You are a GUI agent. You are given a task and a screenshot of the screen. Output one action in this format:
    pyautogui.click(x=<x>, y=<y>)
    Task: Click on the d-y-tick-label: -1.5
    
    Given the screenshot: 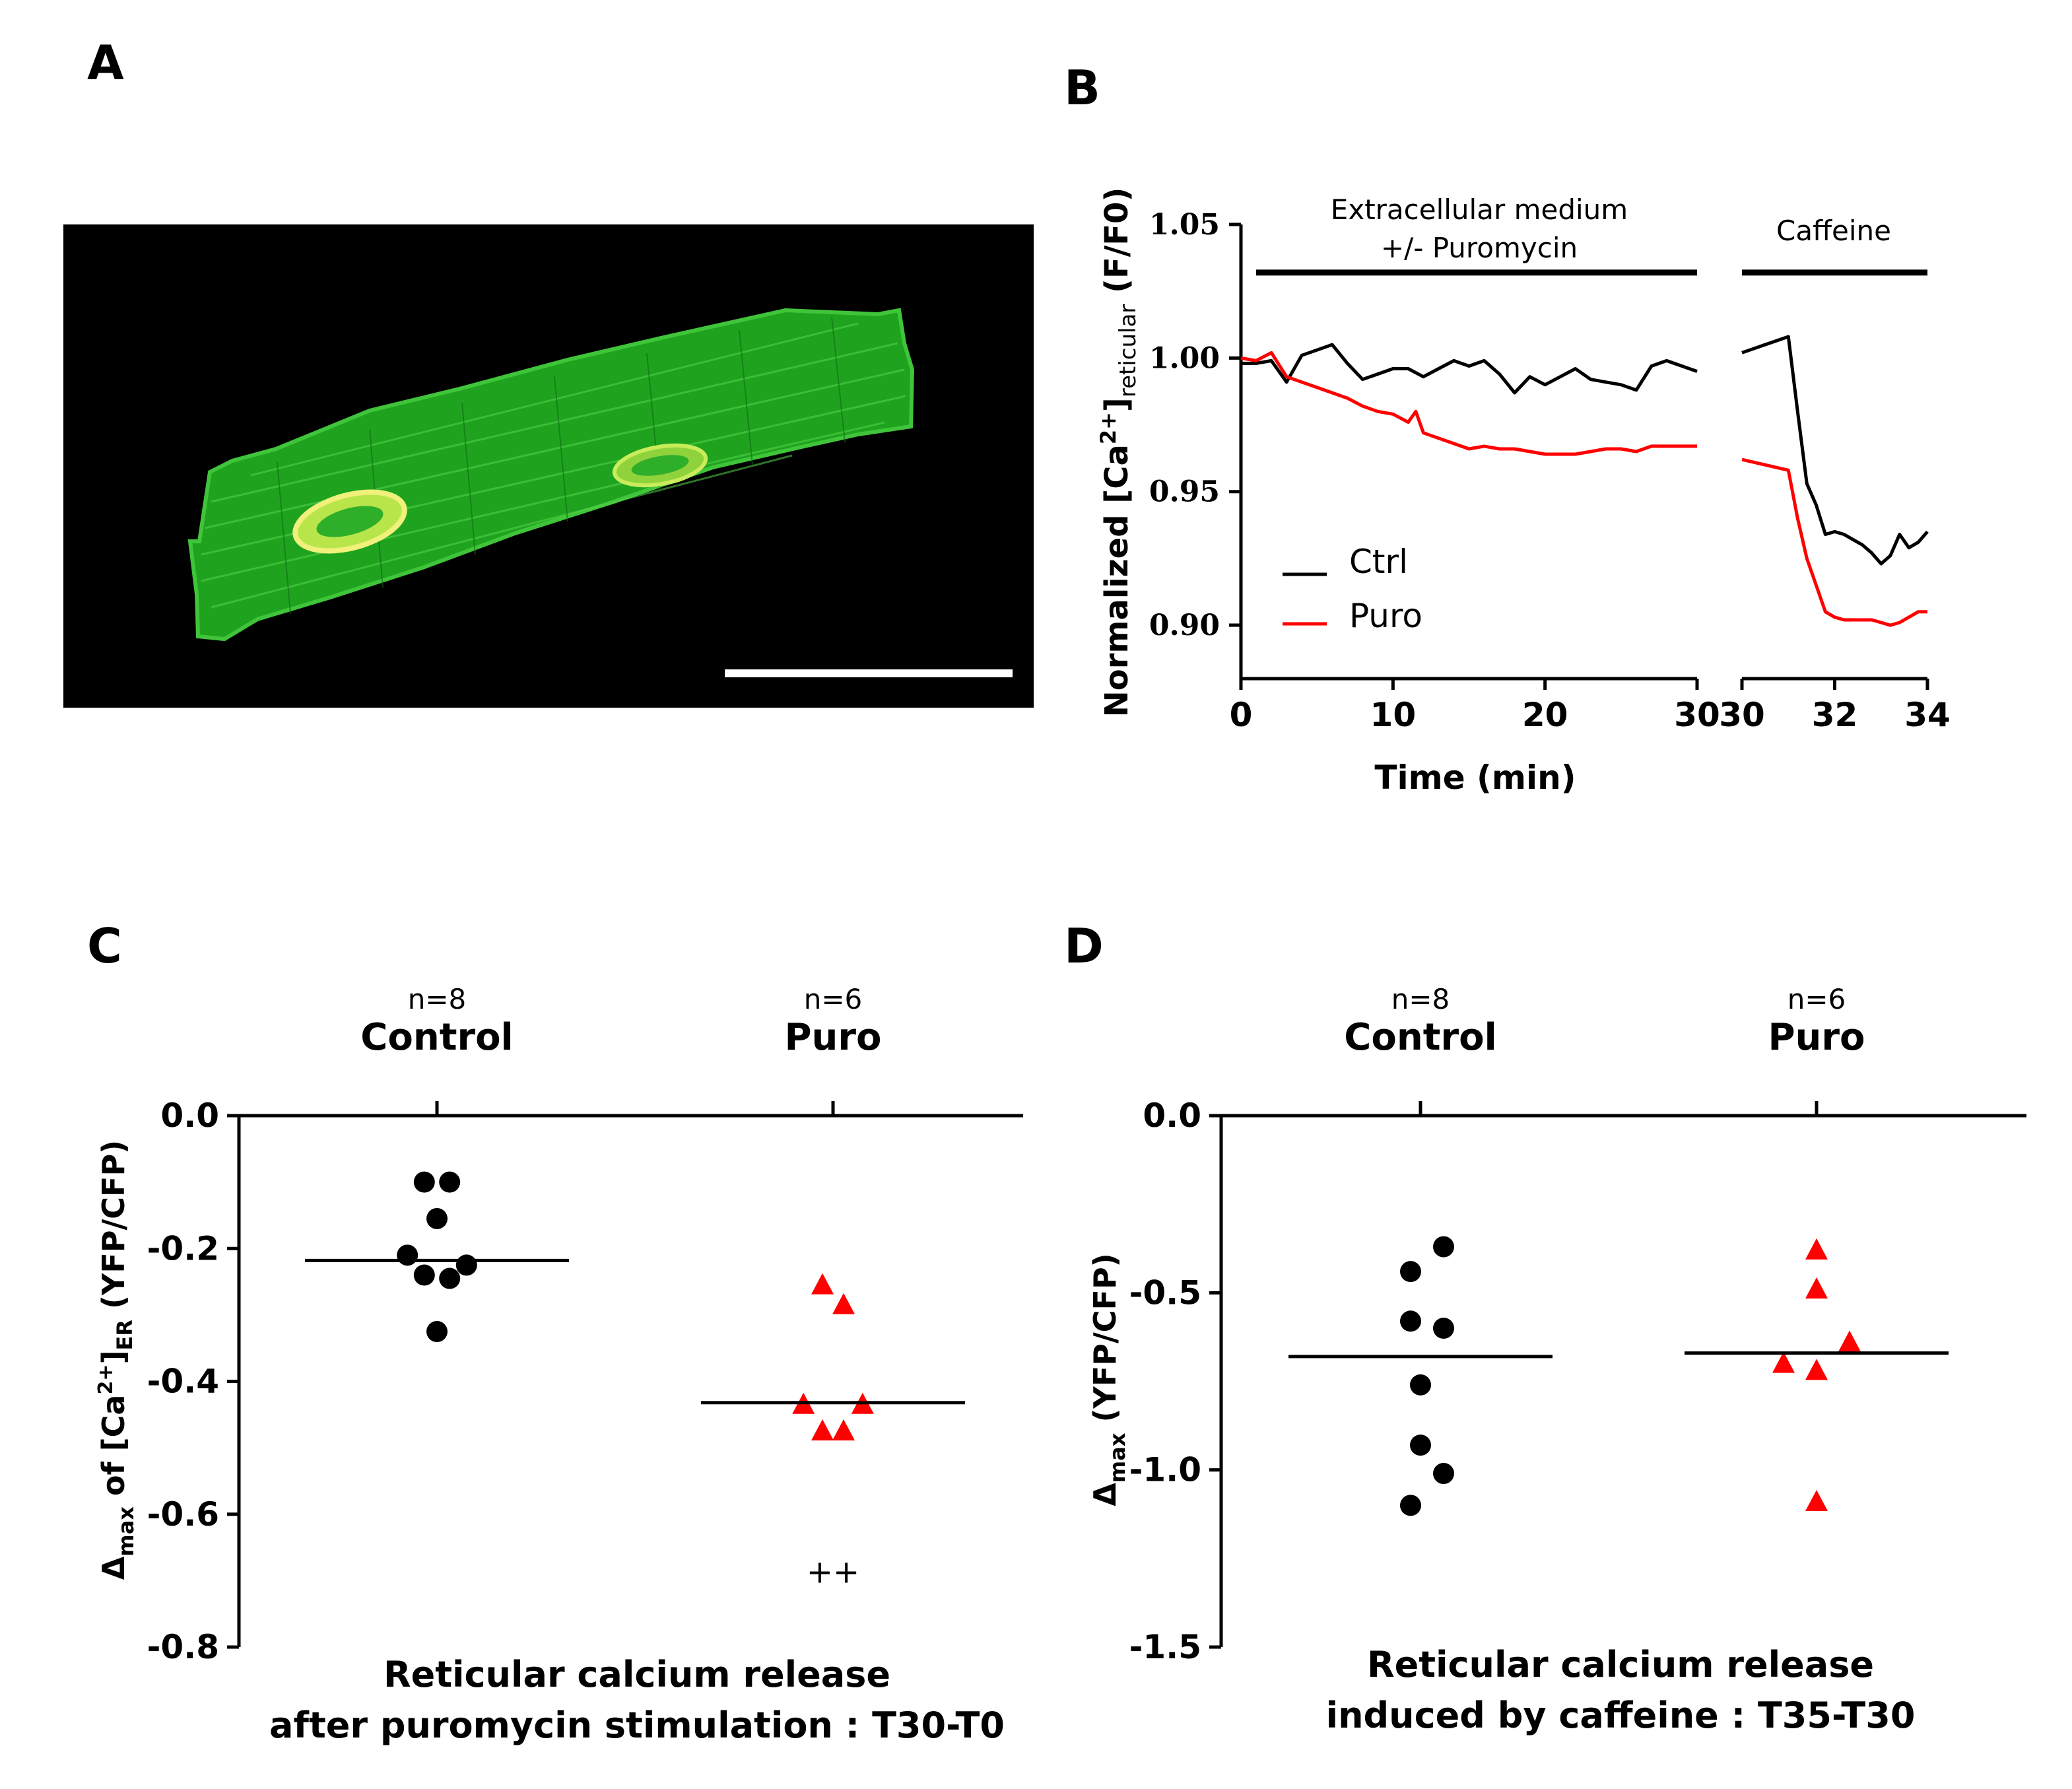 What is the action you would take?
    pyautogui.click(x=1165, y=1647)
    